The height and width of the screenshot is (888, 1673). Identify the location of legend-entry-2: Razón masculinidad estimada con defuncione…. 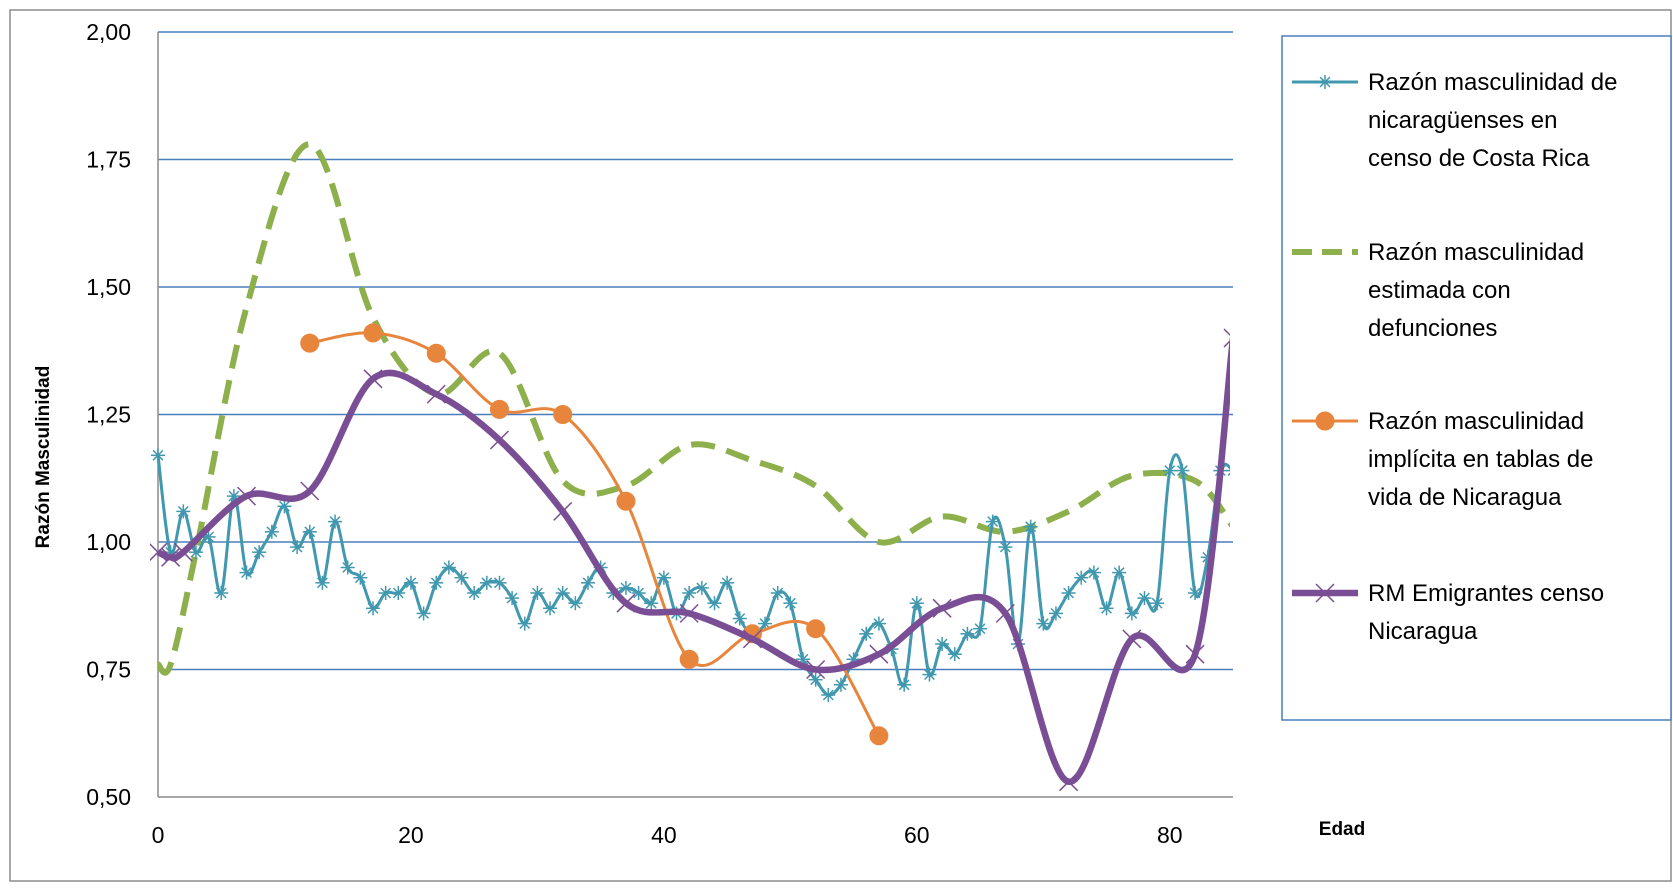
(1438, 290).